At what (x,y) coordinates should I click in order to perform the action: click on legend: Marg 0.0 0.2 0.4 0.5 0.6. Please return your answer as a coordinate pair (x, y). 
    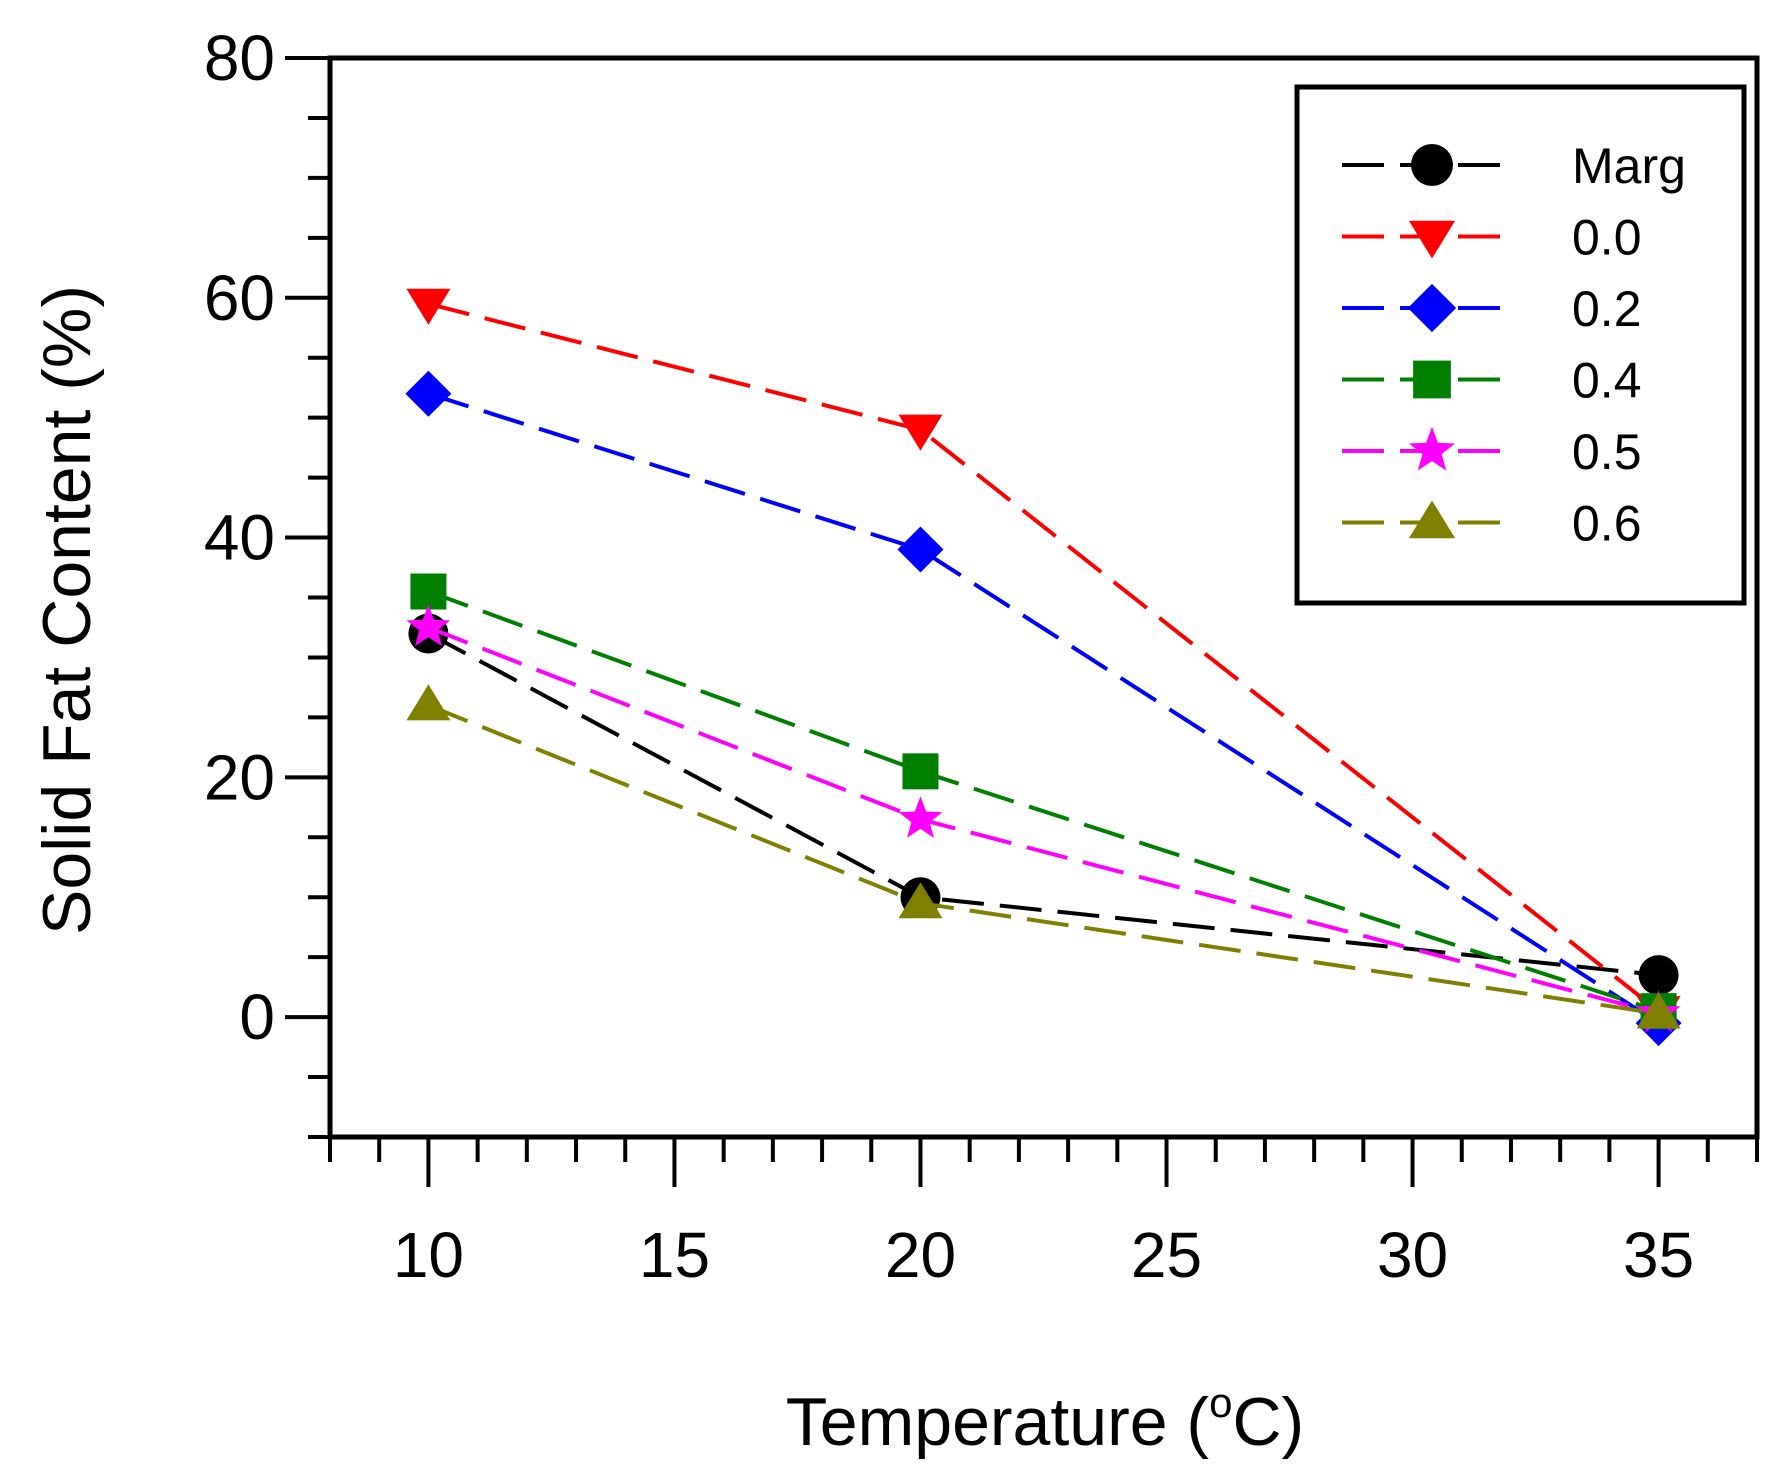
    Looking at the image, I should click on (1520, 345).